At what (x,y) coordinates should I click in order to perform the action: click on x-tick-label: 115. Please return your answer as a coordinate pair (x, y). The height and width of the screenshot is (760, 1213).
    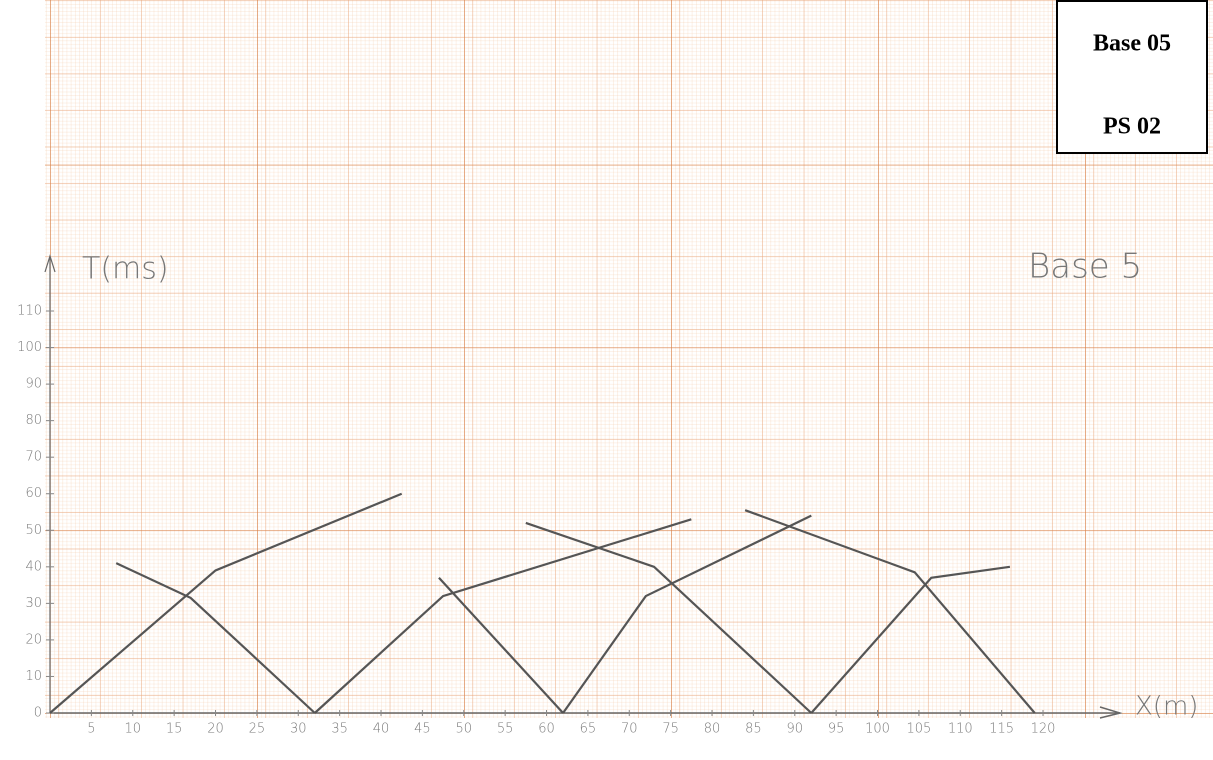
    Looking at the image, I should click on (1001, 729).